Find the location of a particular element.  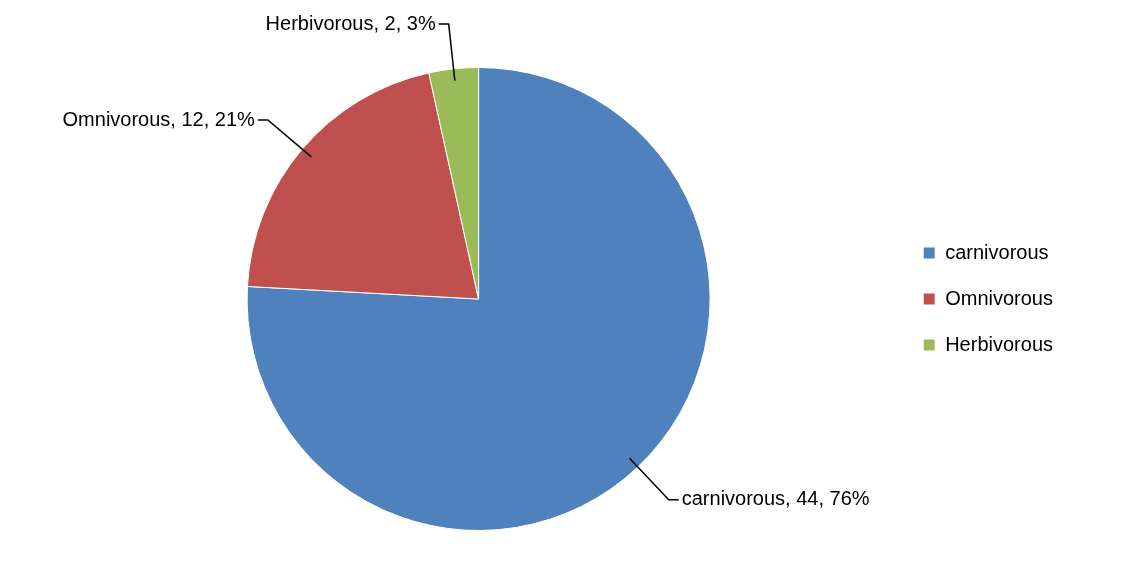

data-label: Herbivorous, 2, 3% is located at coordinates (350, 22).